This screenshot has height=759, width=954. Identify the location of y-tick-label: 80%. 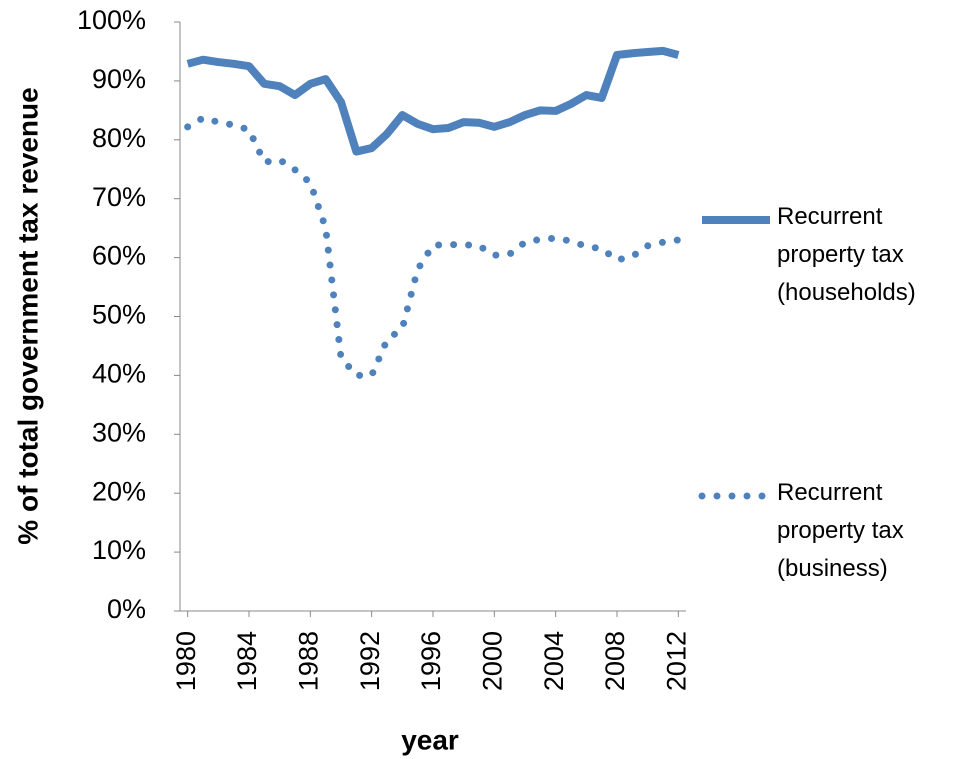
(119, 138).